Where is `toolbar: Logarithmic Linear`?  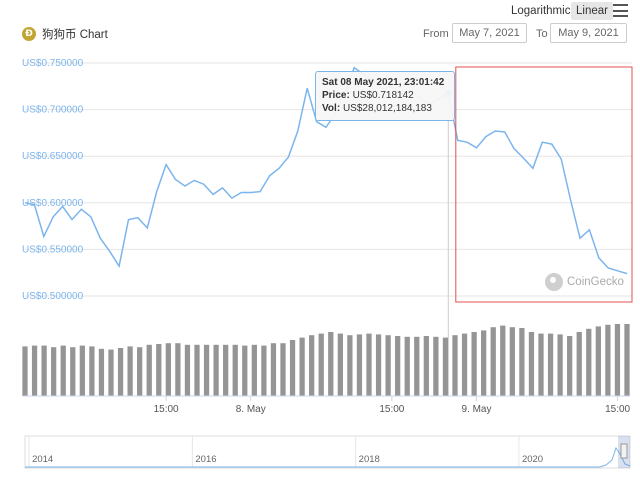
toolbar: Logarithmic Linear is located at coordinates (320, 11).